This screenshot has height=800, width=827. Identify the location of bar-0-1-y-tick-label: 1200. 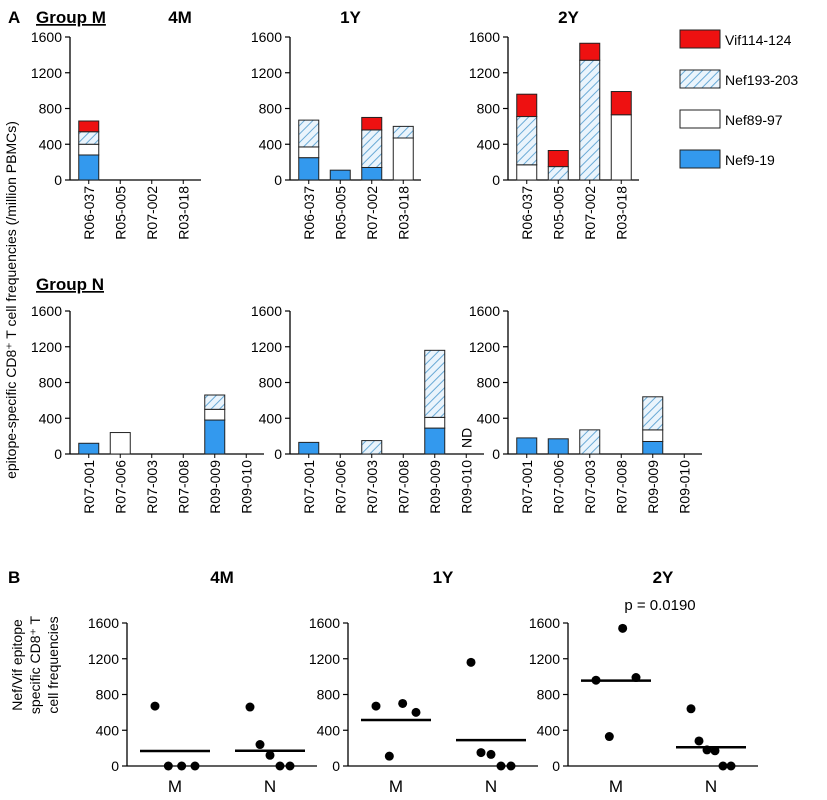
(266, 73).